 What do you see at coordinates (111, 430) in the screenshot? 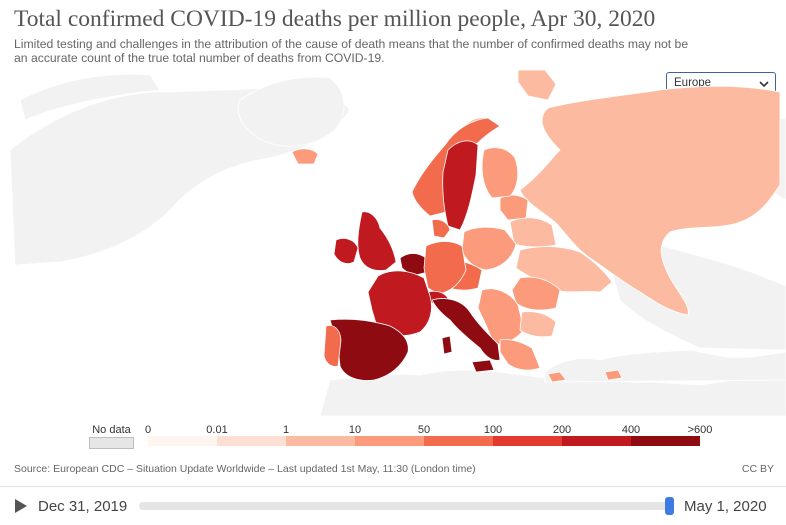
I see `legend-no-data-label: No data` at bounding box center [111, 430].